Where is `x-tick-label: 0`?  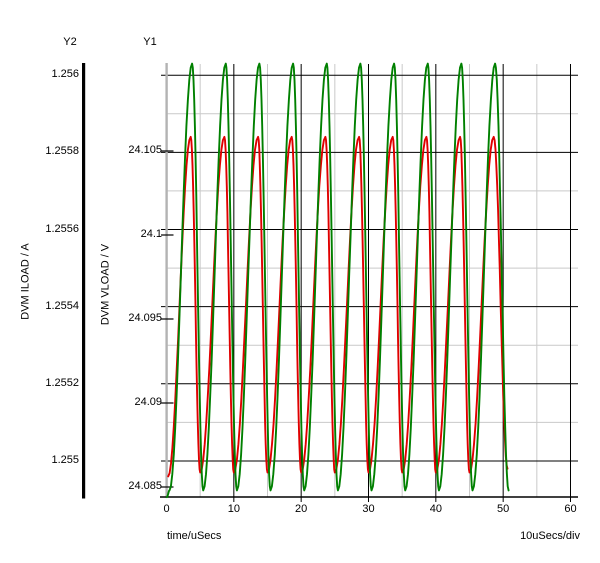
x-tick-label: 0 is located at coordinates (166, 508).